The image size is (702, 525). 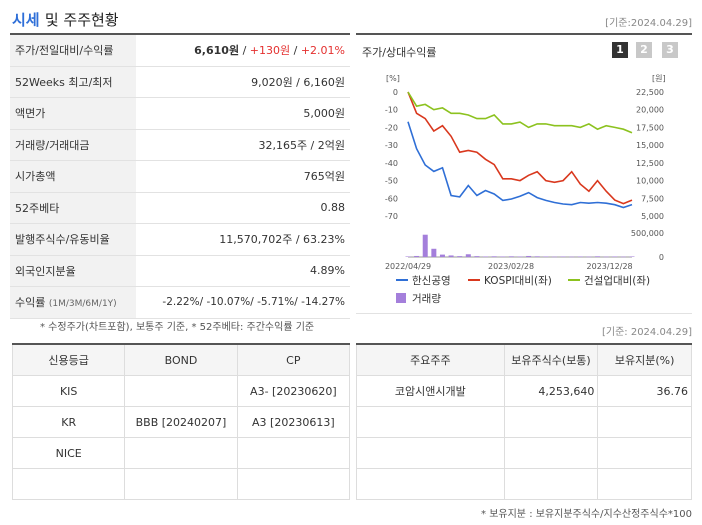 What do you see at coordinates (180, 34) in the screenshot?
I see `divider` at bounding box center [180, 34].